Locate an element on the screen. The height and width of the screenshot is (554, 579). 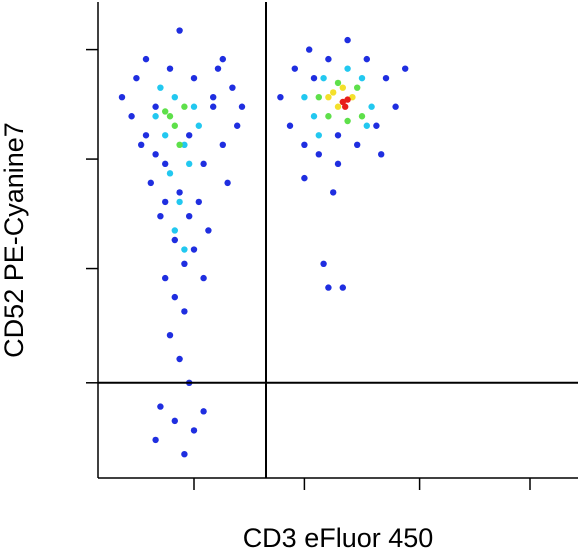
y-axis-label: CD52 PE-Cyanine7 is located at coordinates (14, 240).